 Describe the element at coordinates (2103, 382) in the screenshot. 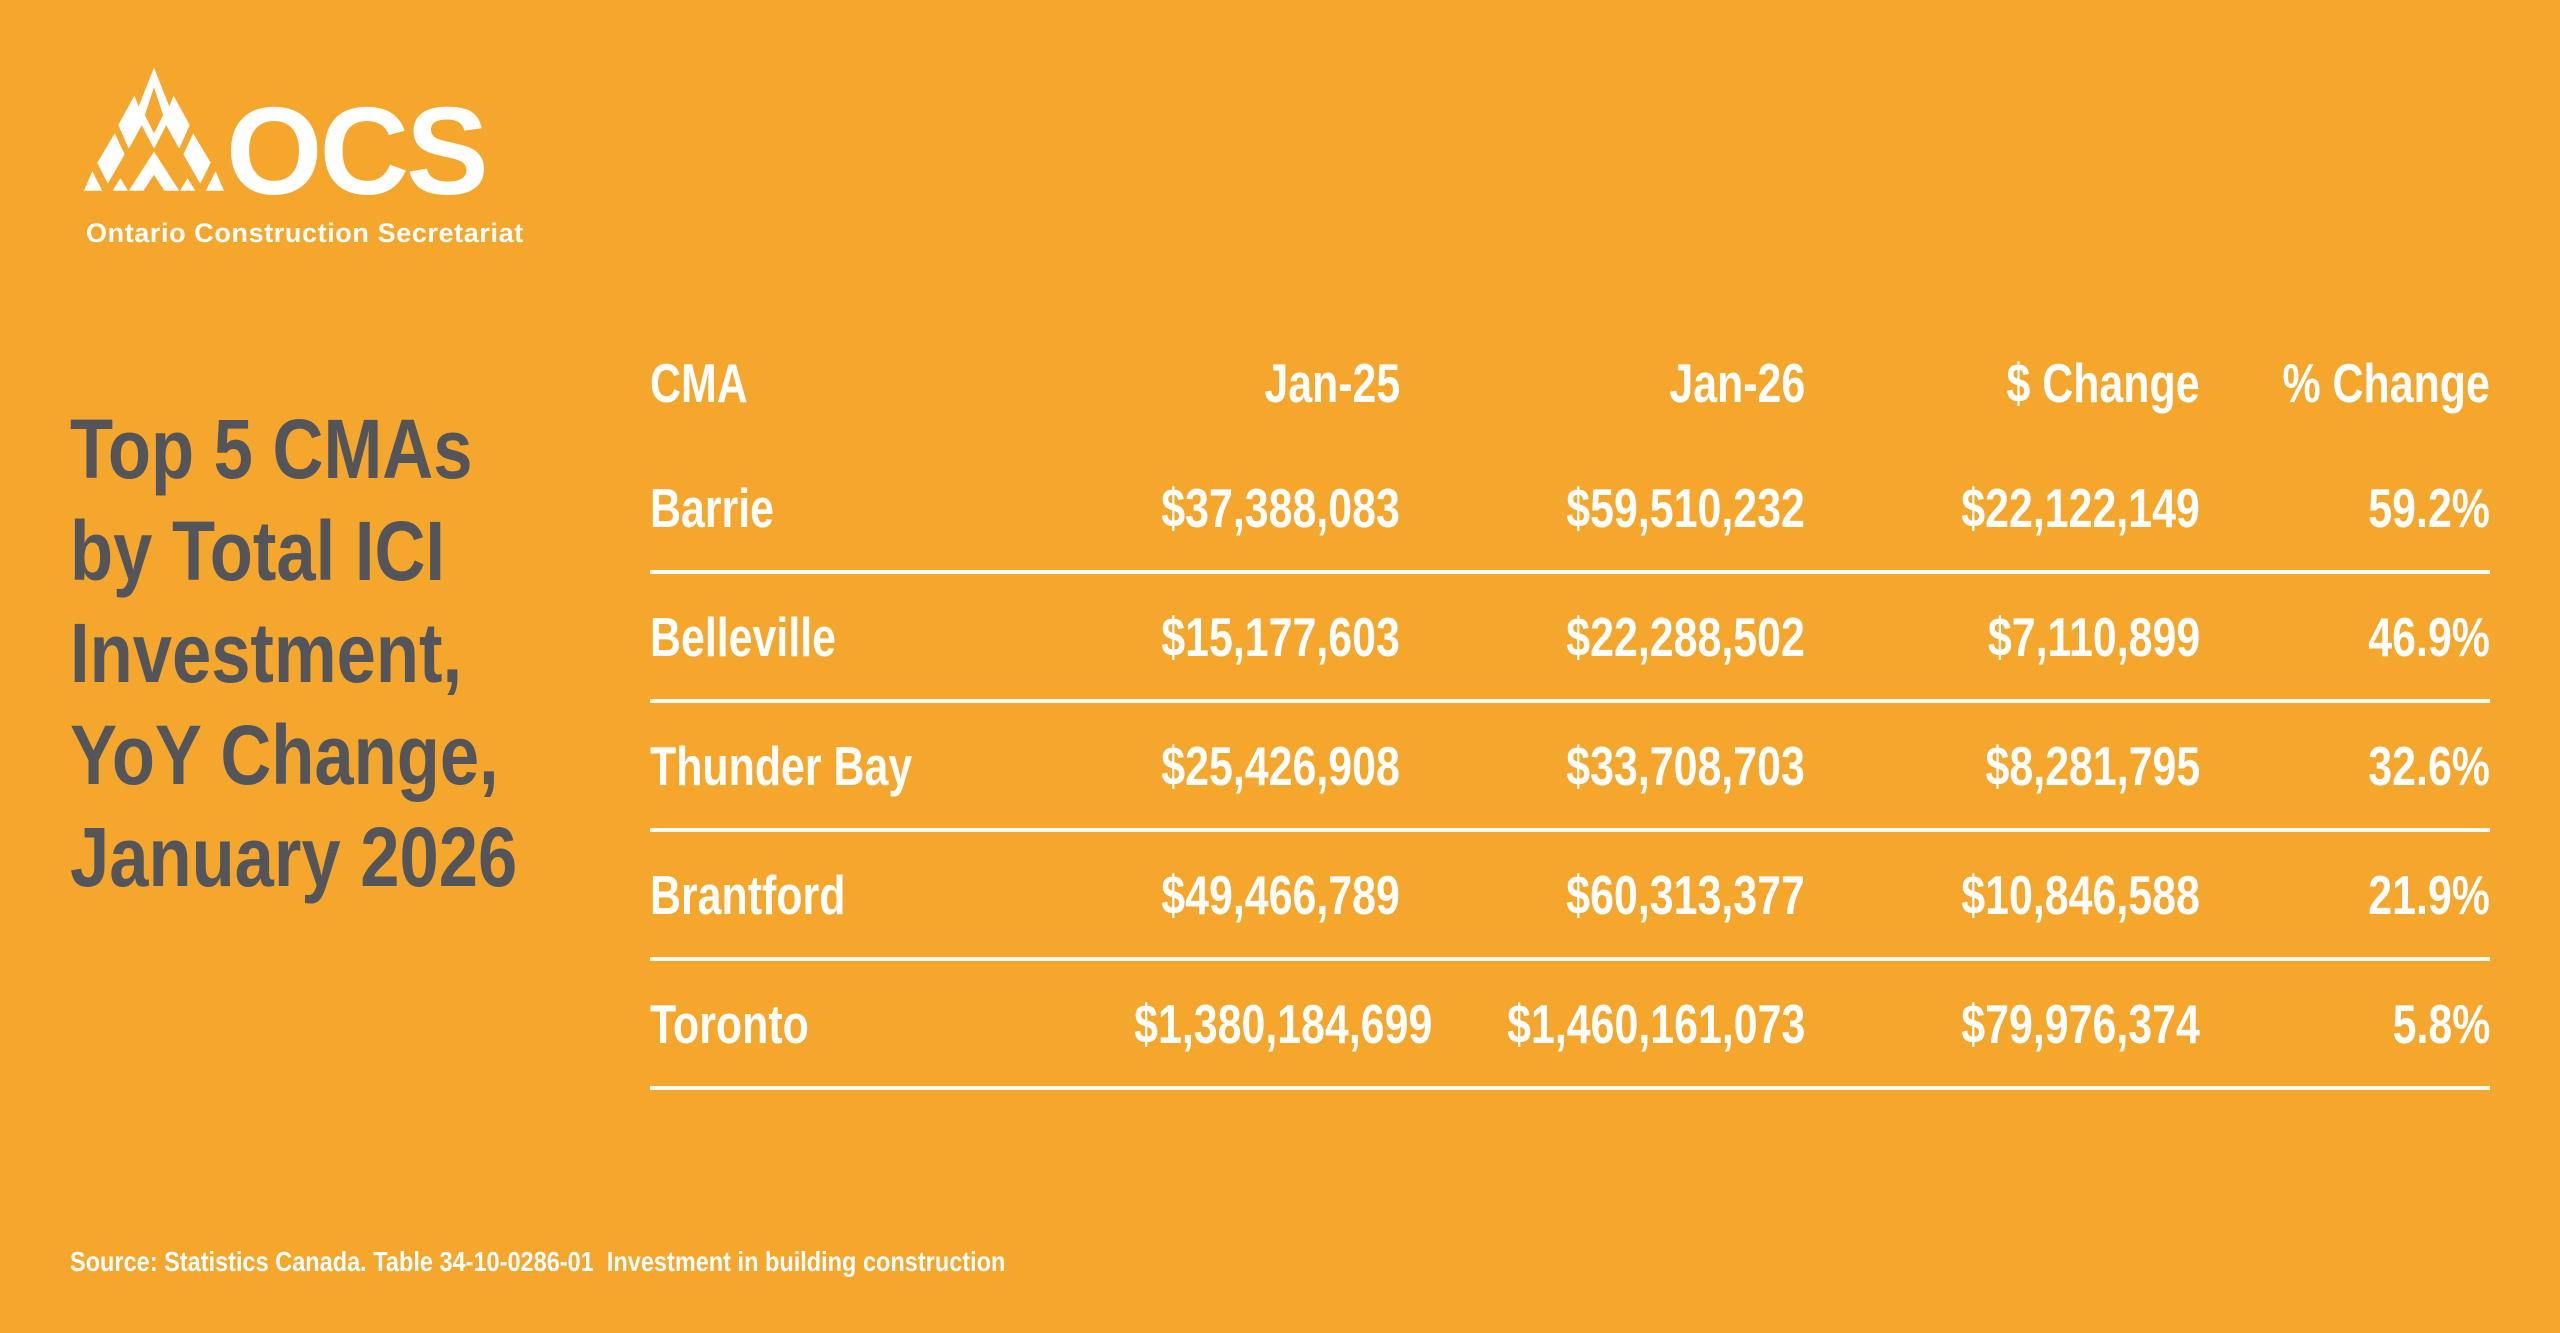

I see `table-header-dollar-change: $ Change` at that location.